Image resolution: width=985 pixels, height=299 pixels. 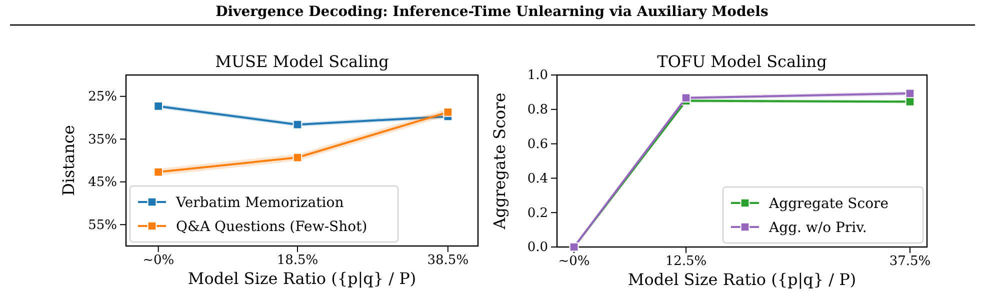 I want to click on chart-title: TOFU Model Scaling, so click(x=742, y=61).